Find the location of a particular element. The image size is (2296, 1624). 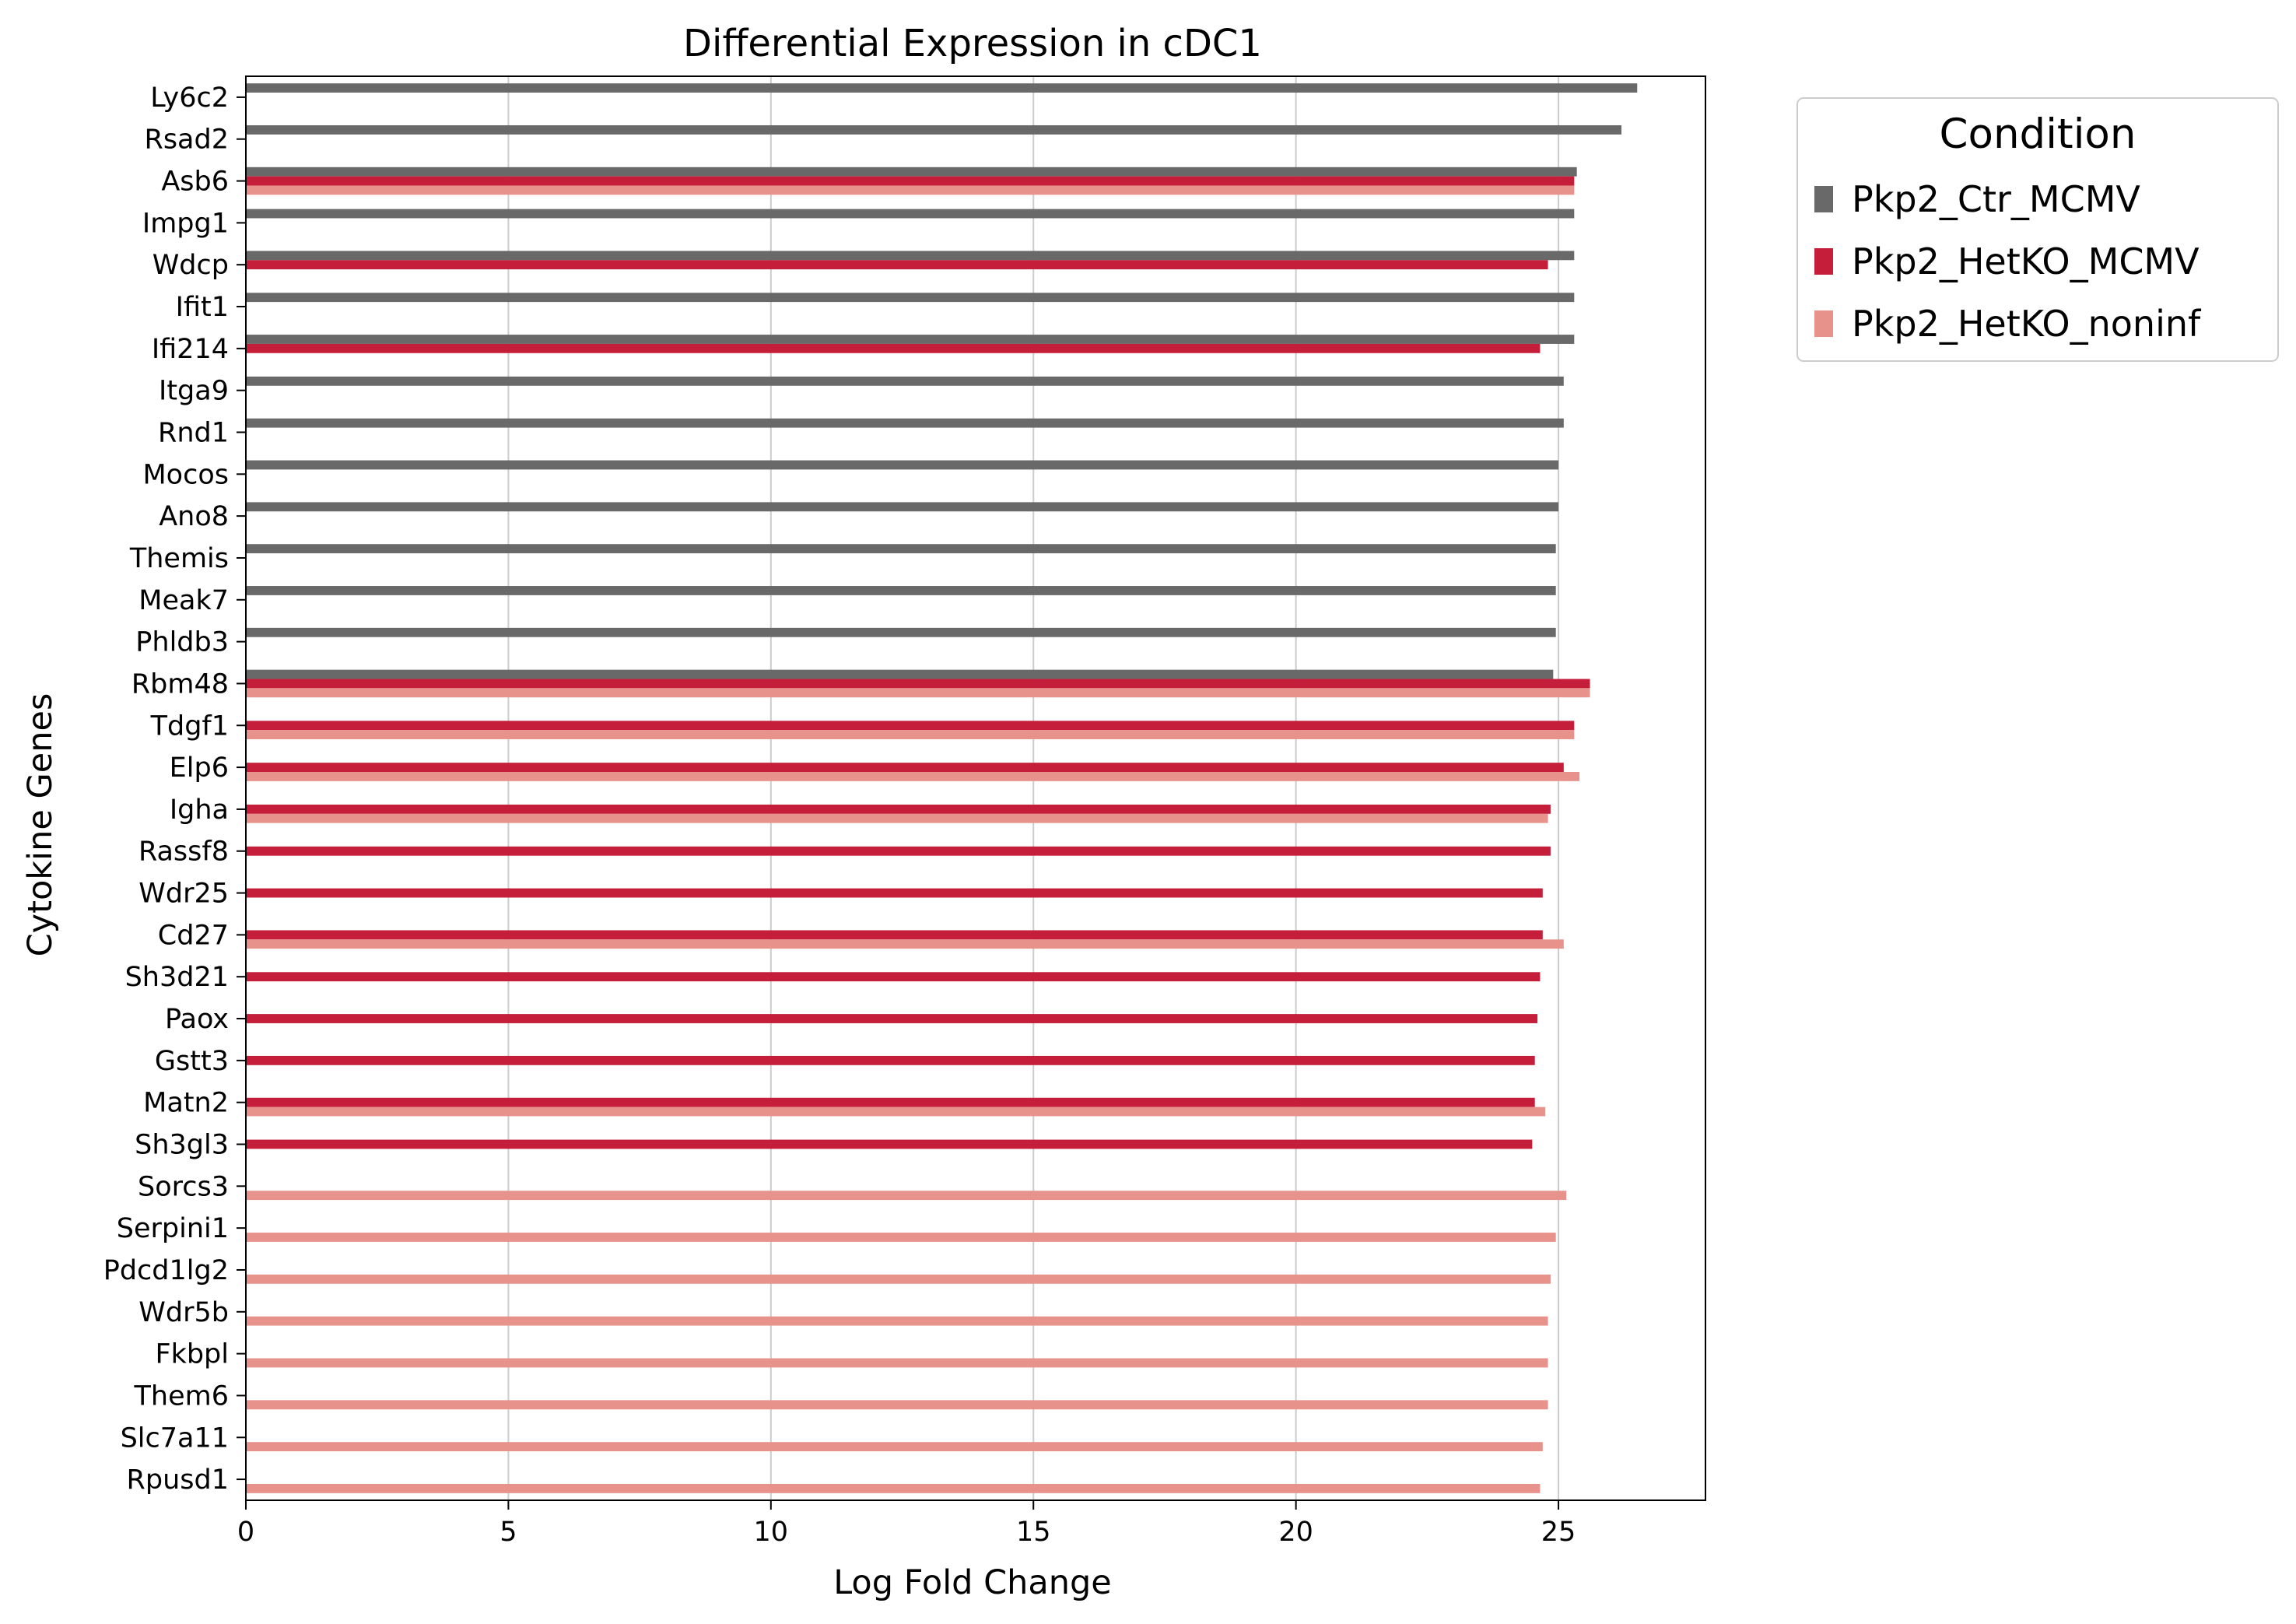

bar-Pkp2_HetKO_MCMV-Asb6 is located at coordinates (911, 181).